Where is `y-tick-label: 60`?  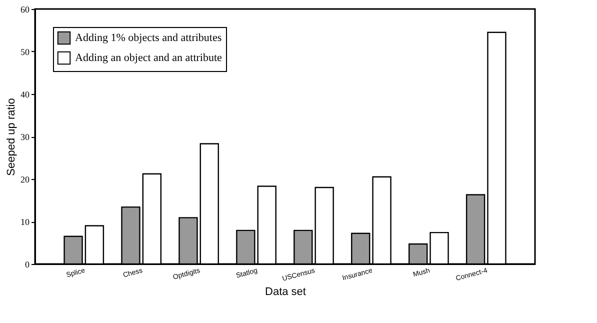
y-tick-label: 60 is located at coordinates (25, 9).